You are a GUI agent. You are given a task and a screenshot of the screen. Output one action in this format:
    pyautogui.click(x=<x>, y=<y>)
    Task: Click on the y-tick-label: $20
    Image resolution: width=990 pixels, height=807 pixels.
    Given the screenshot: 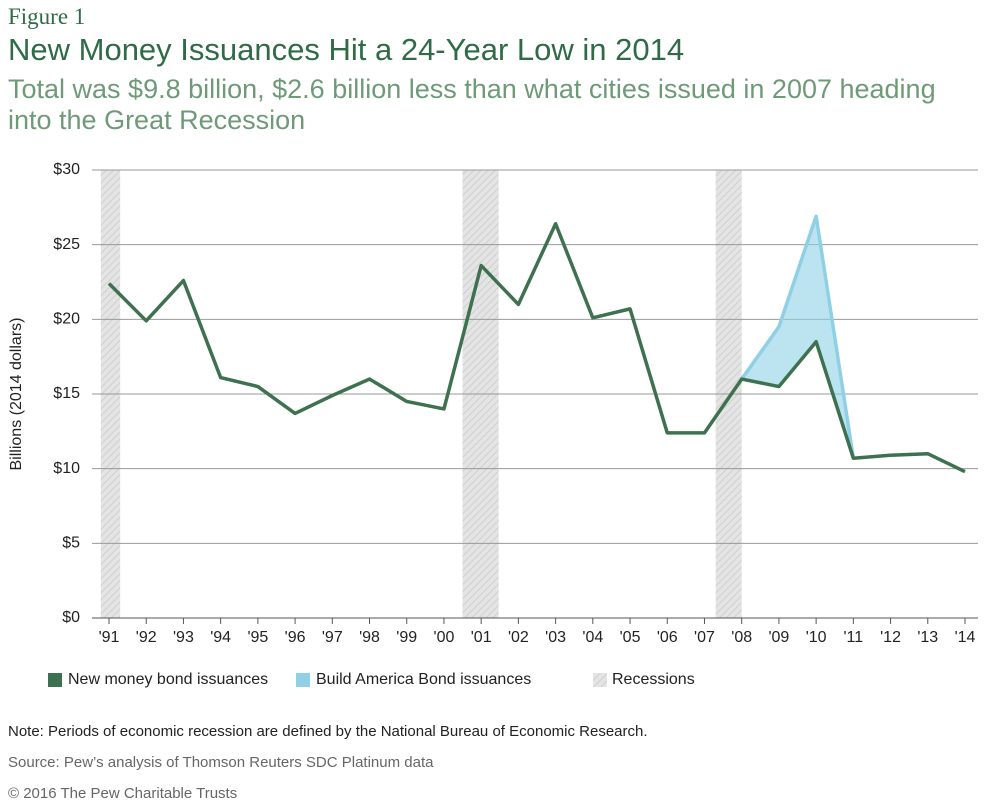 What is the action you would take?
    pyautogui.click(x=66, y=319)
    